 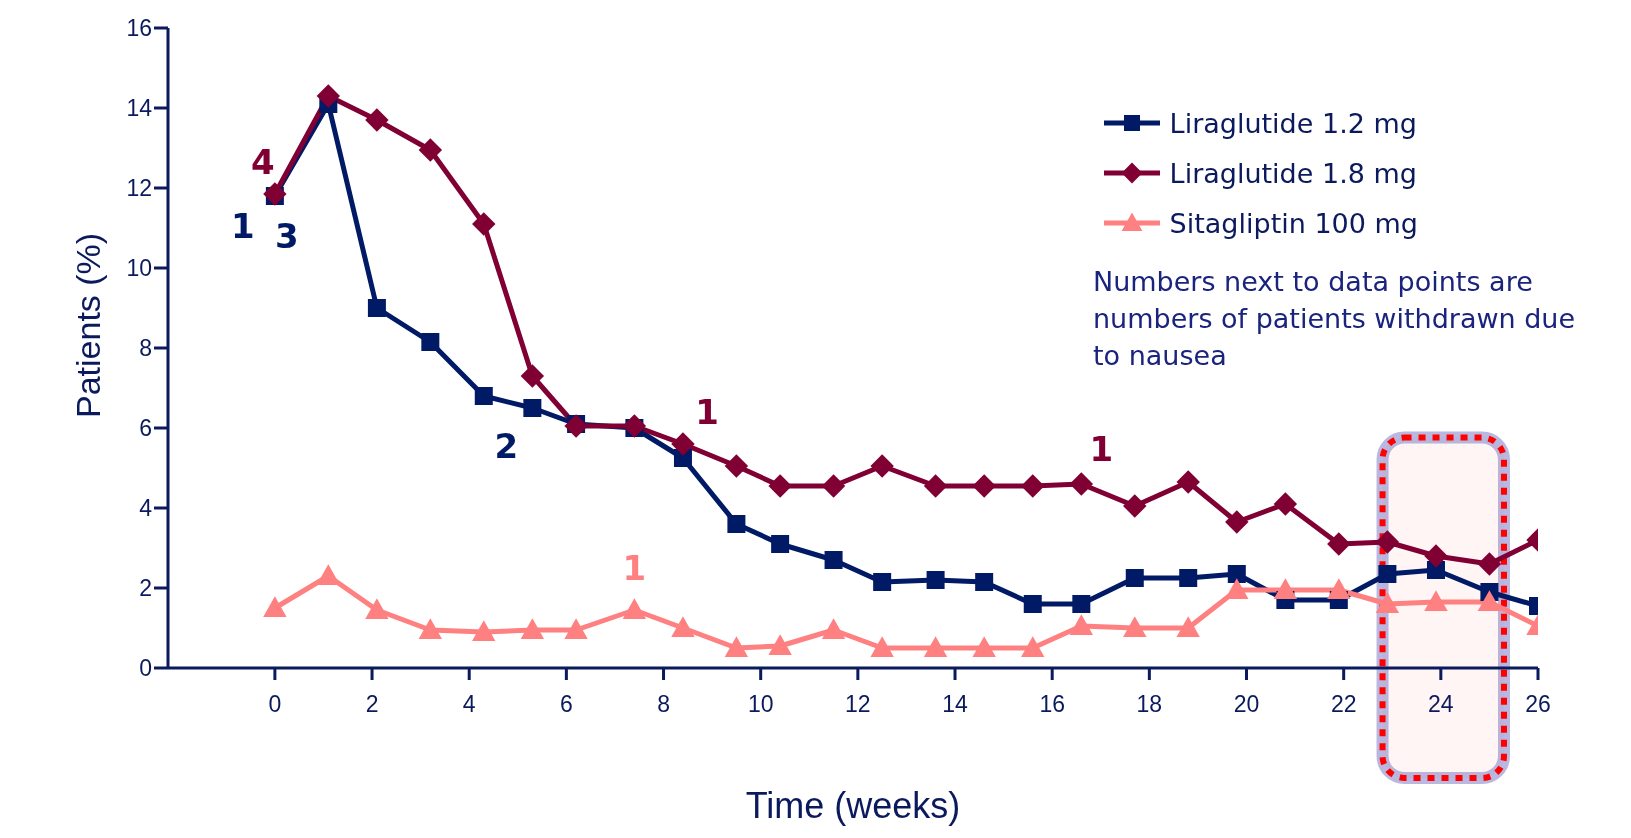 I want to click on x-tick-label: 4, so click(x=469, y=704).